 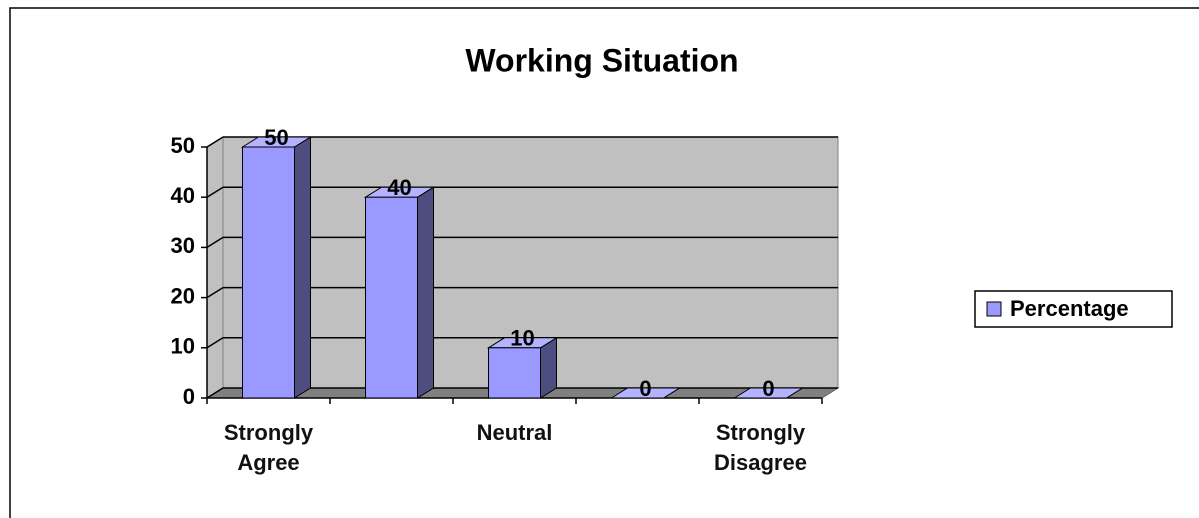 I want to click on value-label: 40, so click(x=399, y=187).